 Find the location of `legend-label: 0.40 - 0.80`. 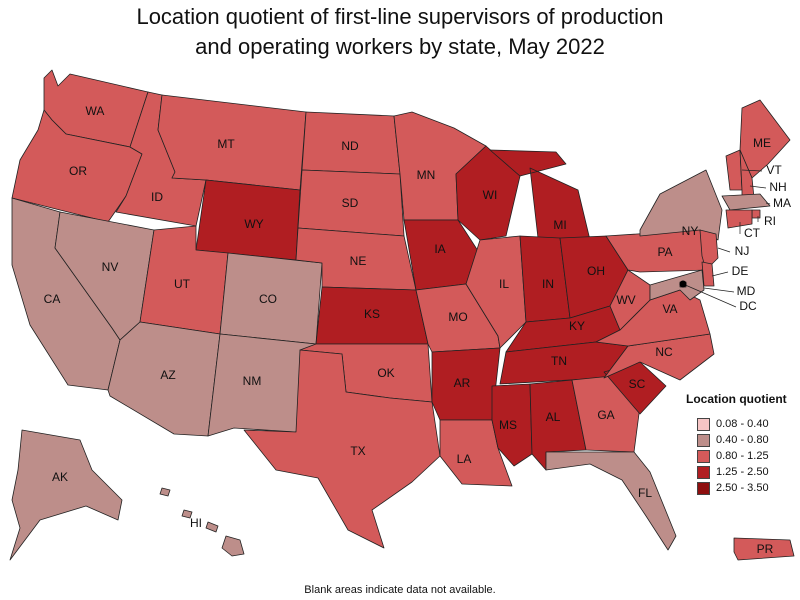

legend-label: 0.40 - 0.80 is located at coordinates (742, 440).